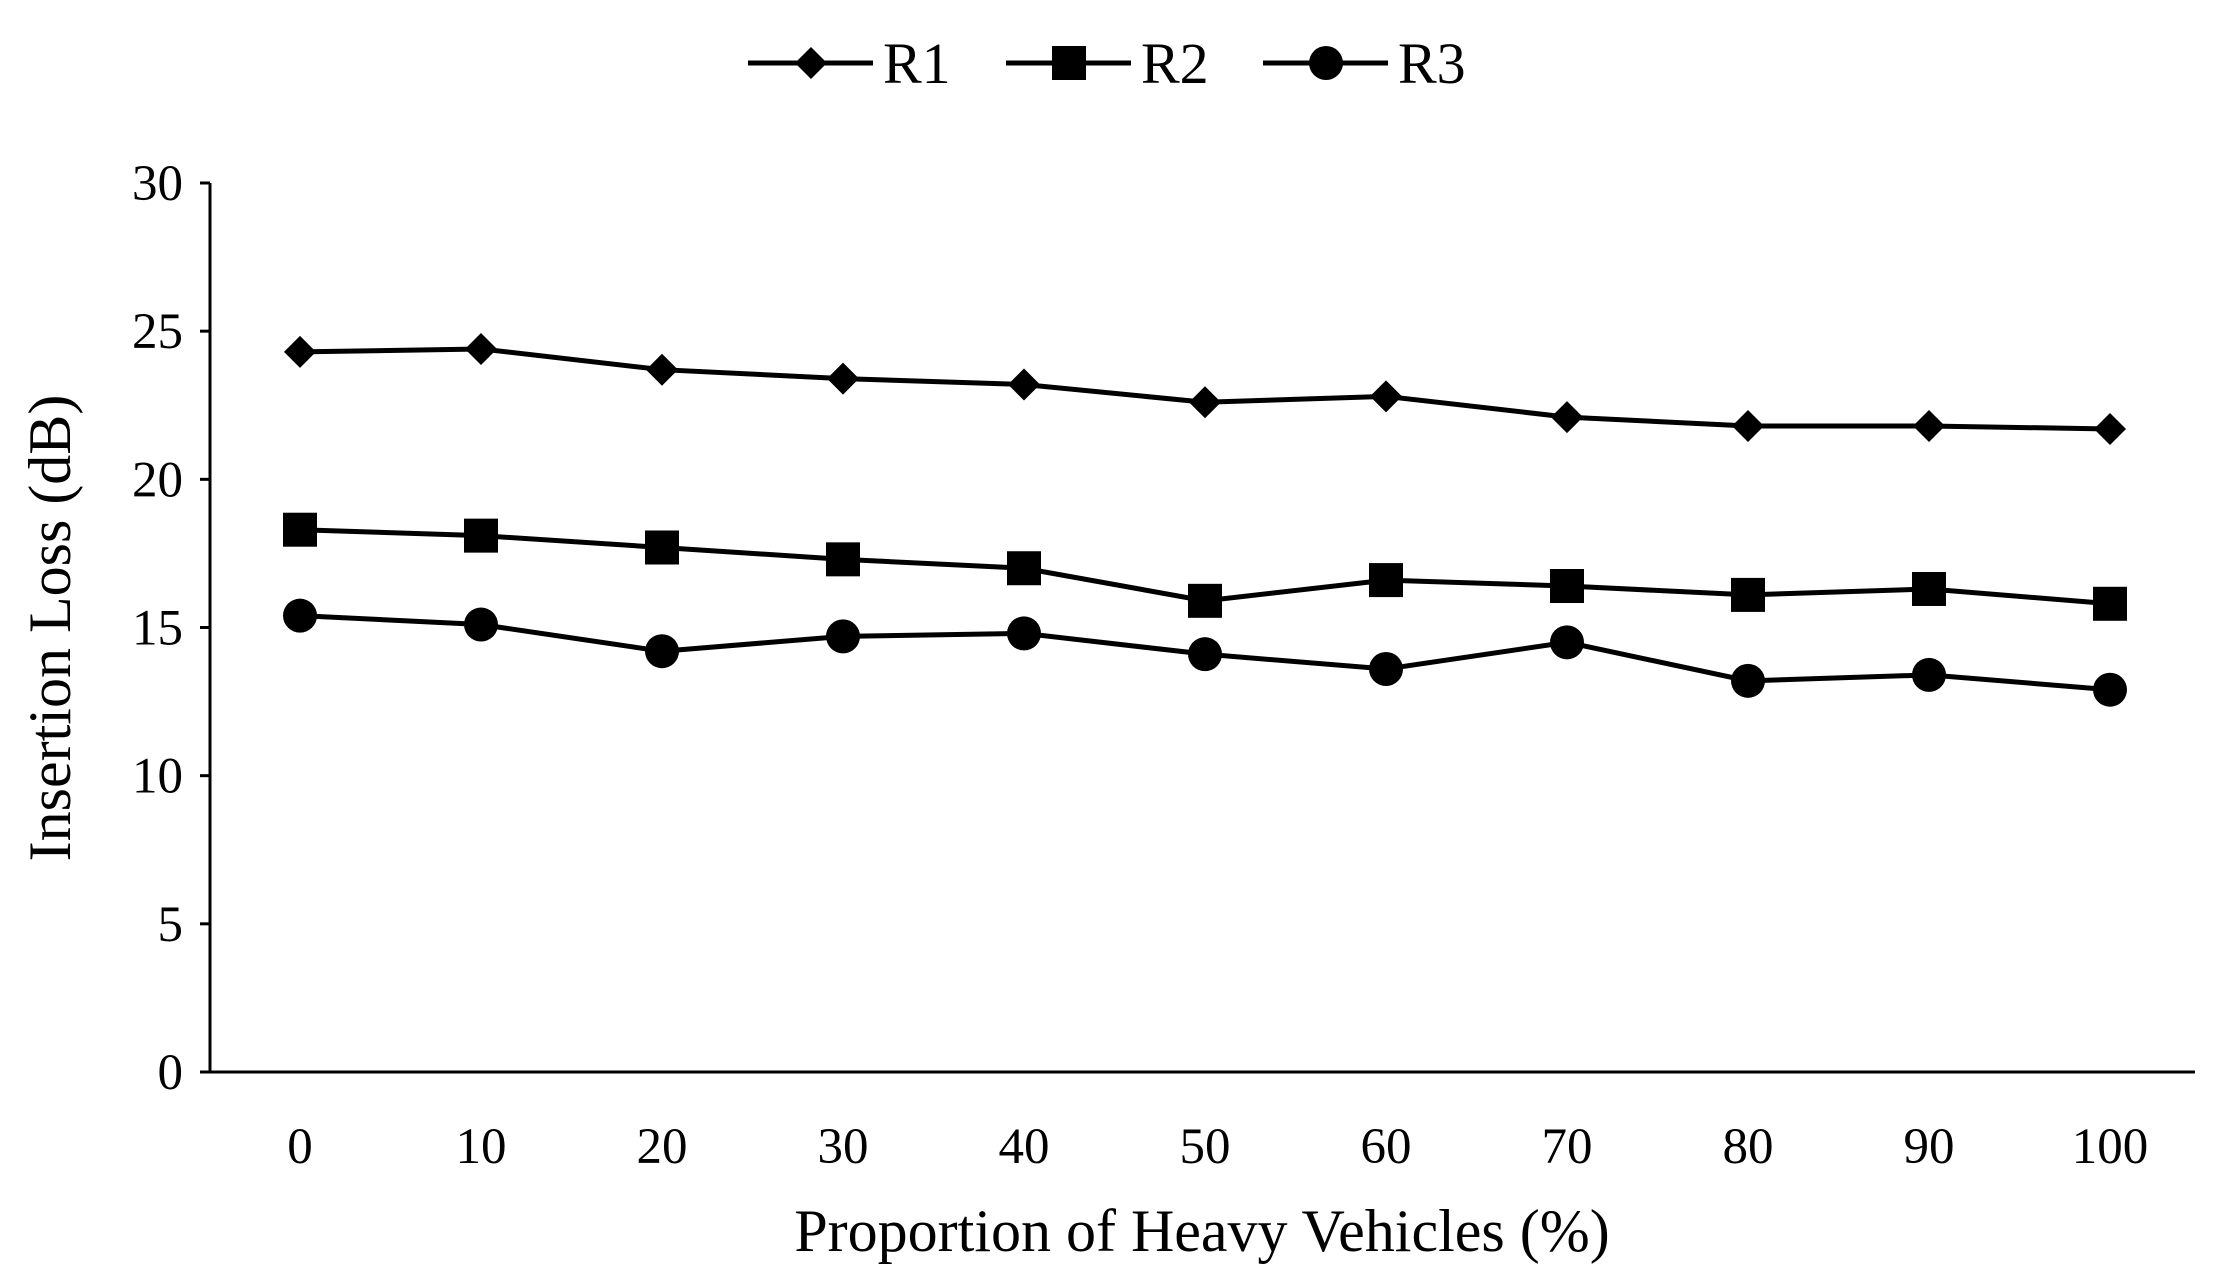  I want to click on x-tick-label: 20, so click(662, 1147).